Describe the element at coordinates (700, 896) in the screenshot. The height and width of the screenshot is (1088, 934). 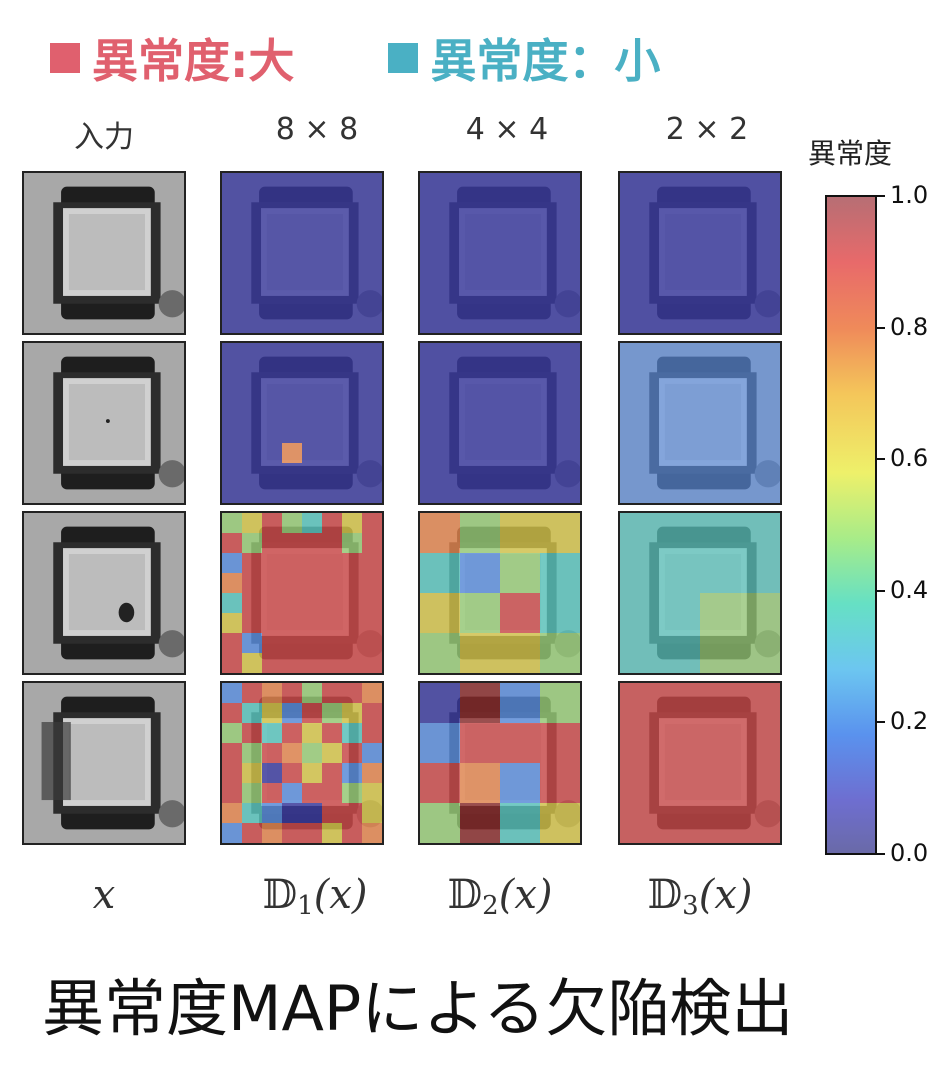
I see `label-d3: 𝔻3(x)` at that location.